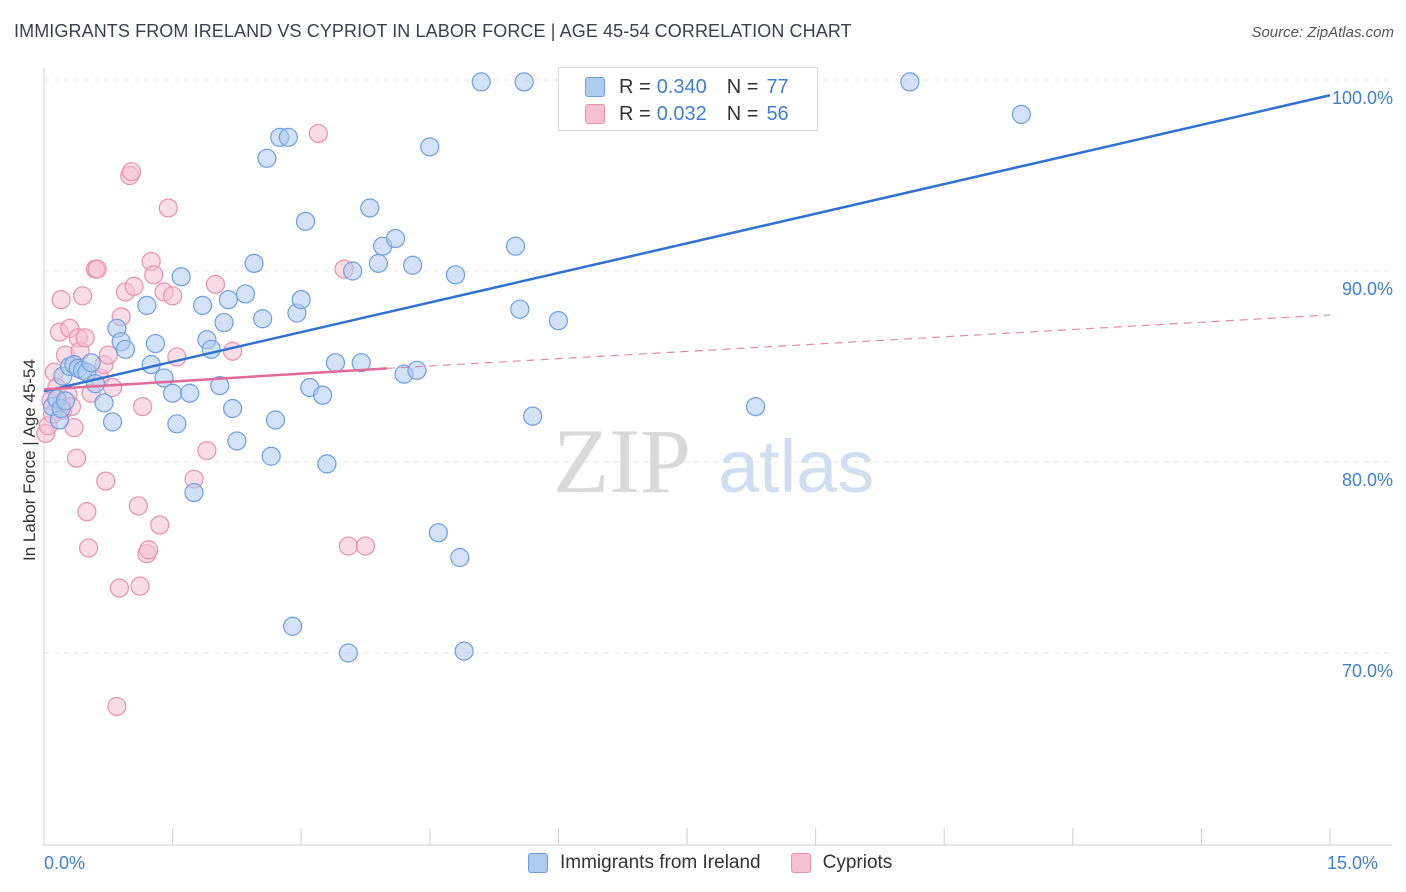 The height and width of the screenshot is (892, 1406). I want to click on source-label: Source: ZipAtlas.com, so click(1322, 32).